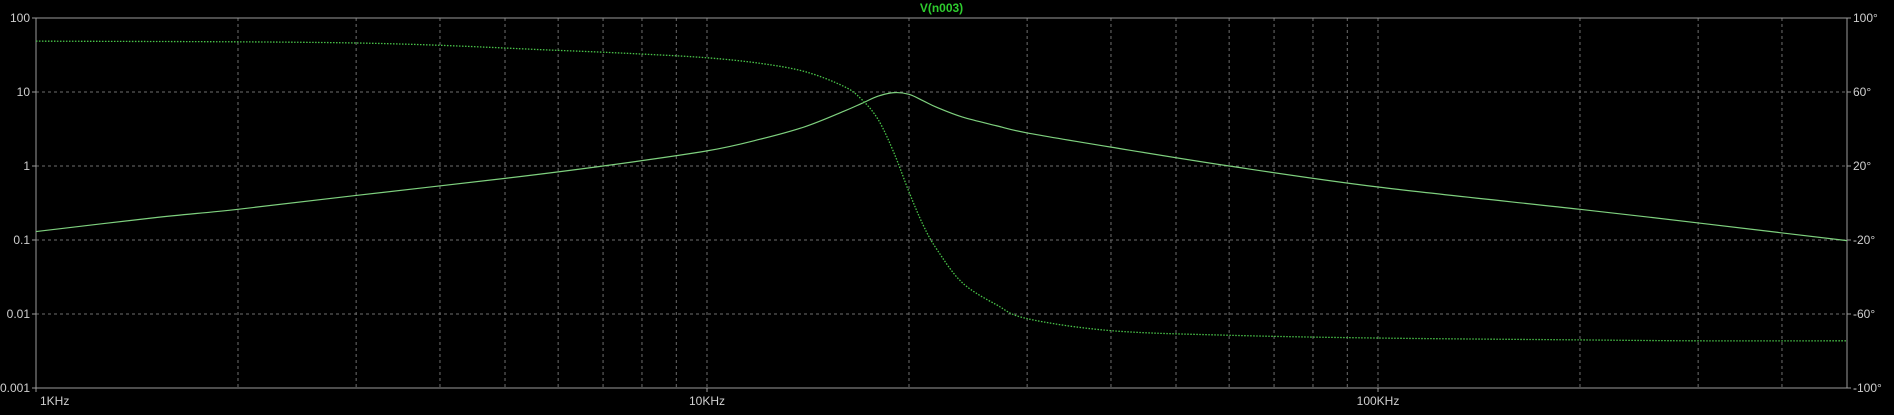 Image resolution: width=1894 pixels, height=415 pixels. What do you see at coordinates (54, 401) in the screenshot?
I see `x-tick-label: 1KHz` at bounding box center [54, 401].